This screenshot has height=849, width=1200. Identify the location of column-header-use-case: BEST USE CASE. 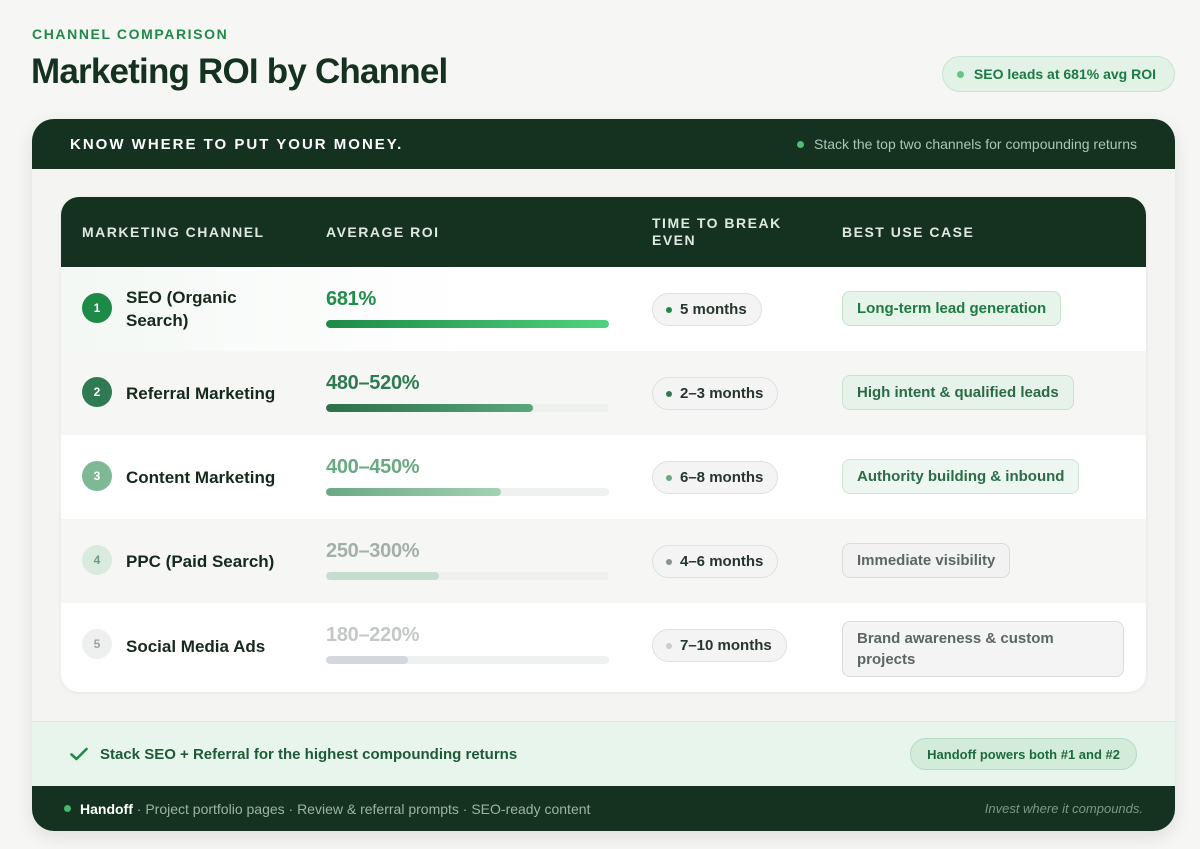
(908, 231).